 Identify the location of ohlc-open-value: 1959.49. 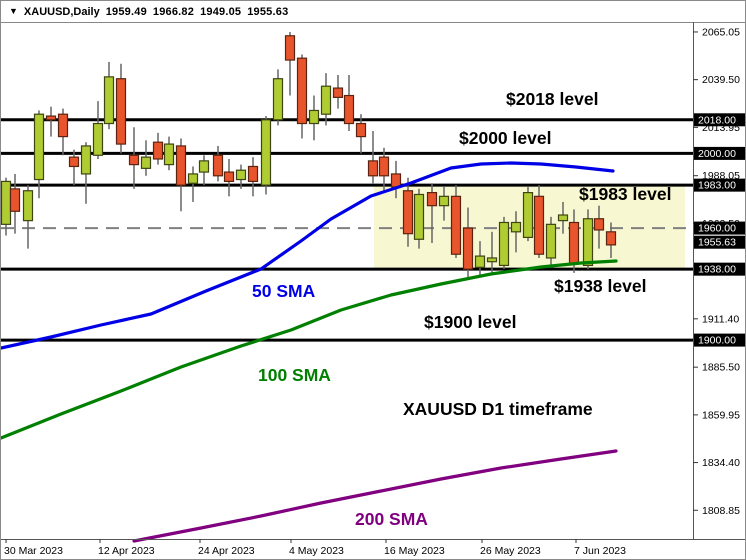
(126, 11).